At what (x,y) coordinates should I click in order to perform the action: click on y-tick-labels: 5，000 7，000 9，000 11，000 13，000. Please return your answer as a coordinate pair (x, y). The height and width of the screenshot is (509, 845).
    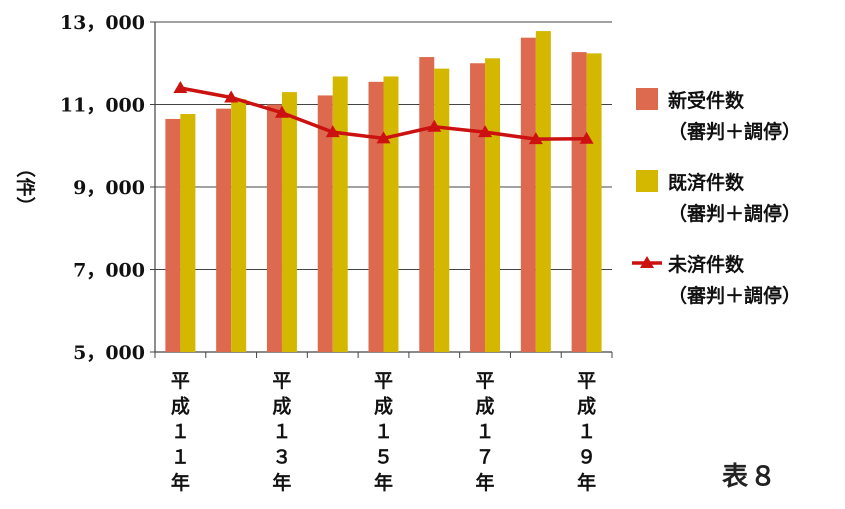
    Looking at the image, I should click on (102, 188).